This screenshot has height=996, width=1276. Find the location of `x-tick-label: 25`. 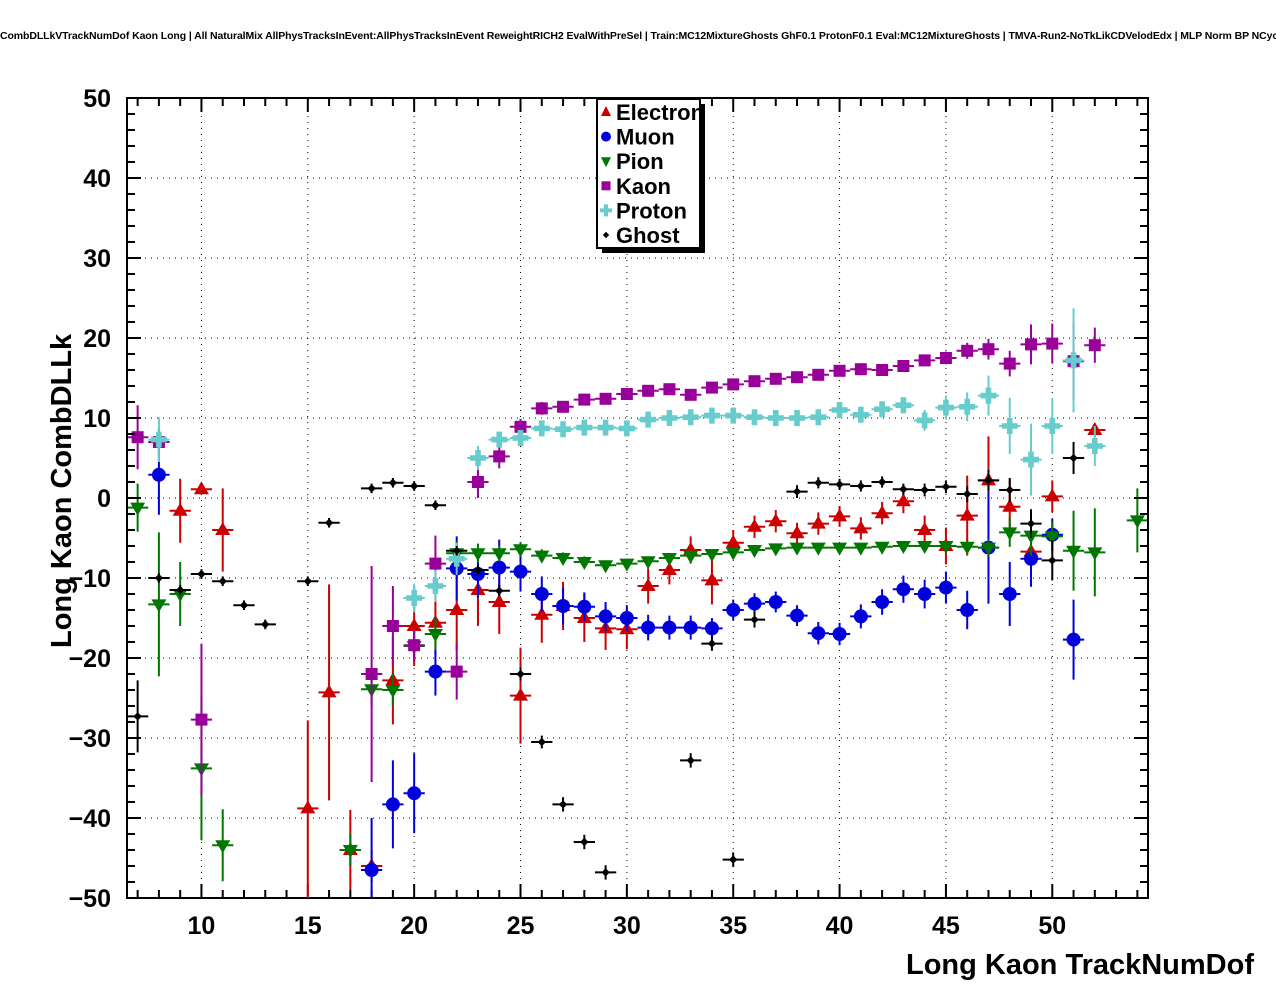

x-tick-label: 25 is located at coordinates (521, 926).